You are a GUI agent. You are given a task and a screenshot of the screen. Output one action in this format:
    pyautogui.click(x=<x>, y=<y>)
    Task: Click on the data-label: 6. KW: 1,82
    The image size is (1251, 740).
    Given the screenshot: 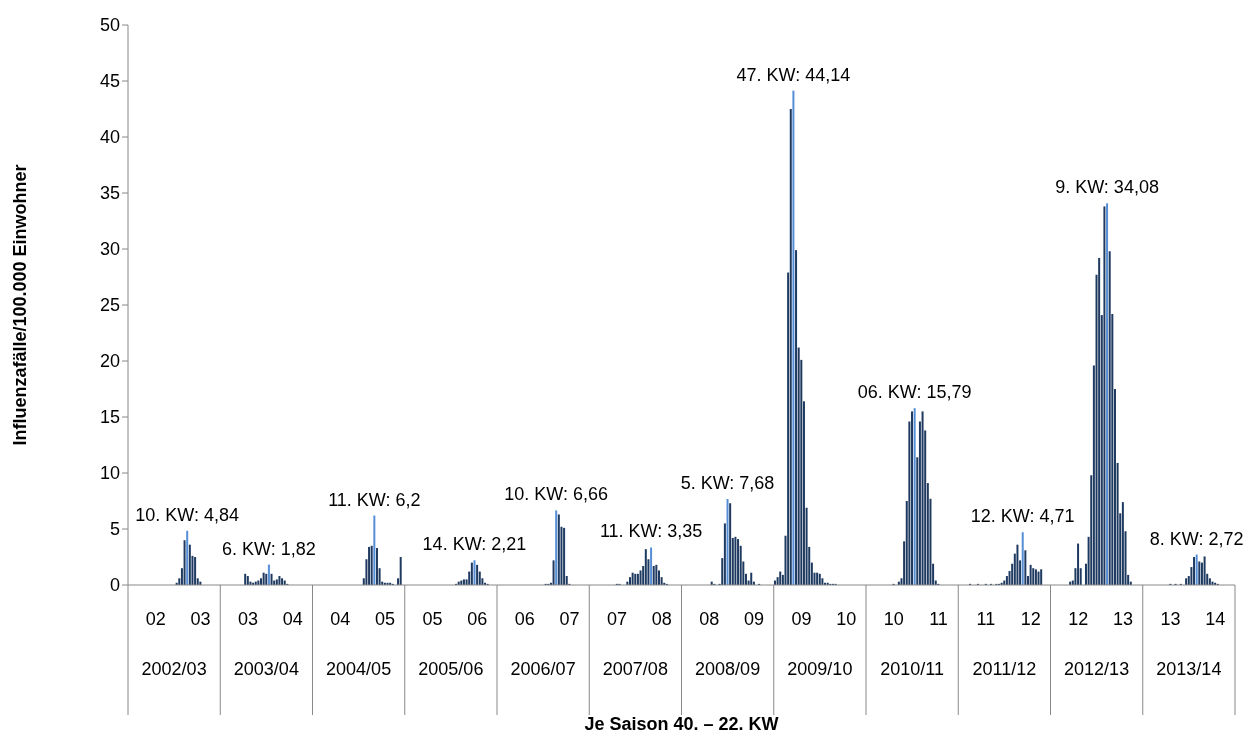 What is the action you would take?
    pyautogui.click(x=269, y=548)
    